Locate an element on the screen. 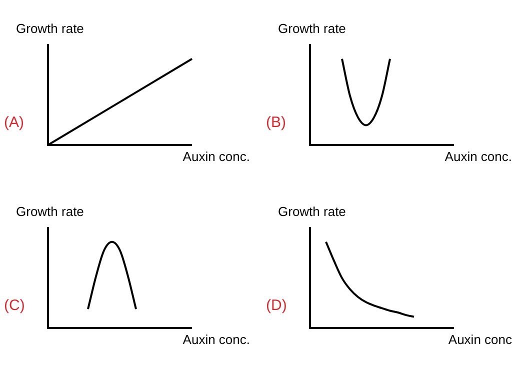 This screenshot has width=525, height=367. x-axis-title: Auxin conc is located at coordinates (480, 340).